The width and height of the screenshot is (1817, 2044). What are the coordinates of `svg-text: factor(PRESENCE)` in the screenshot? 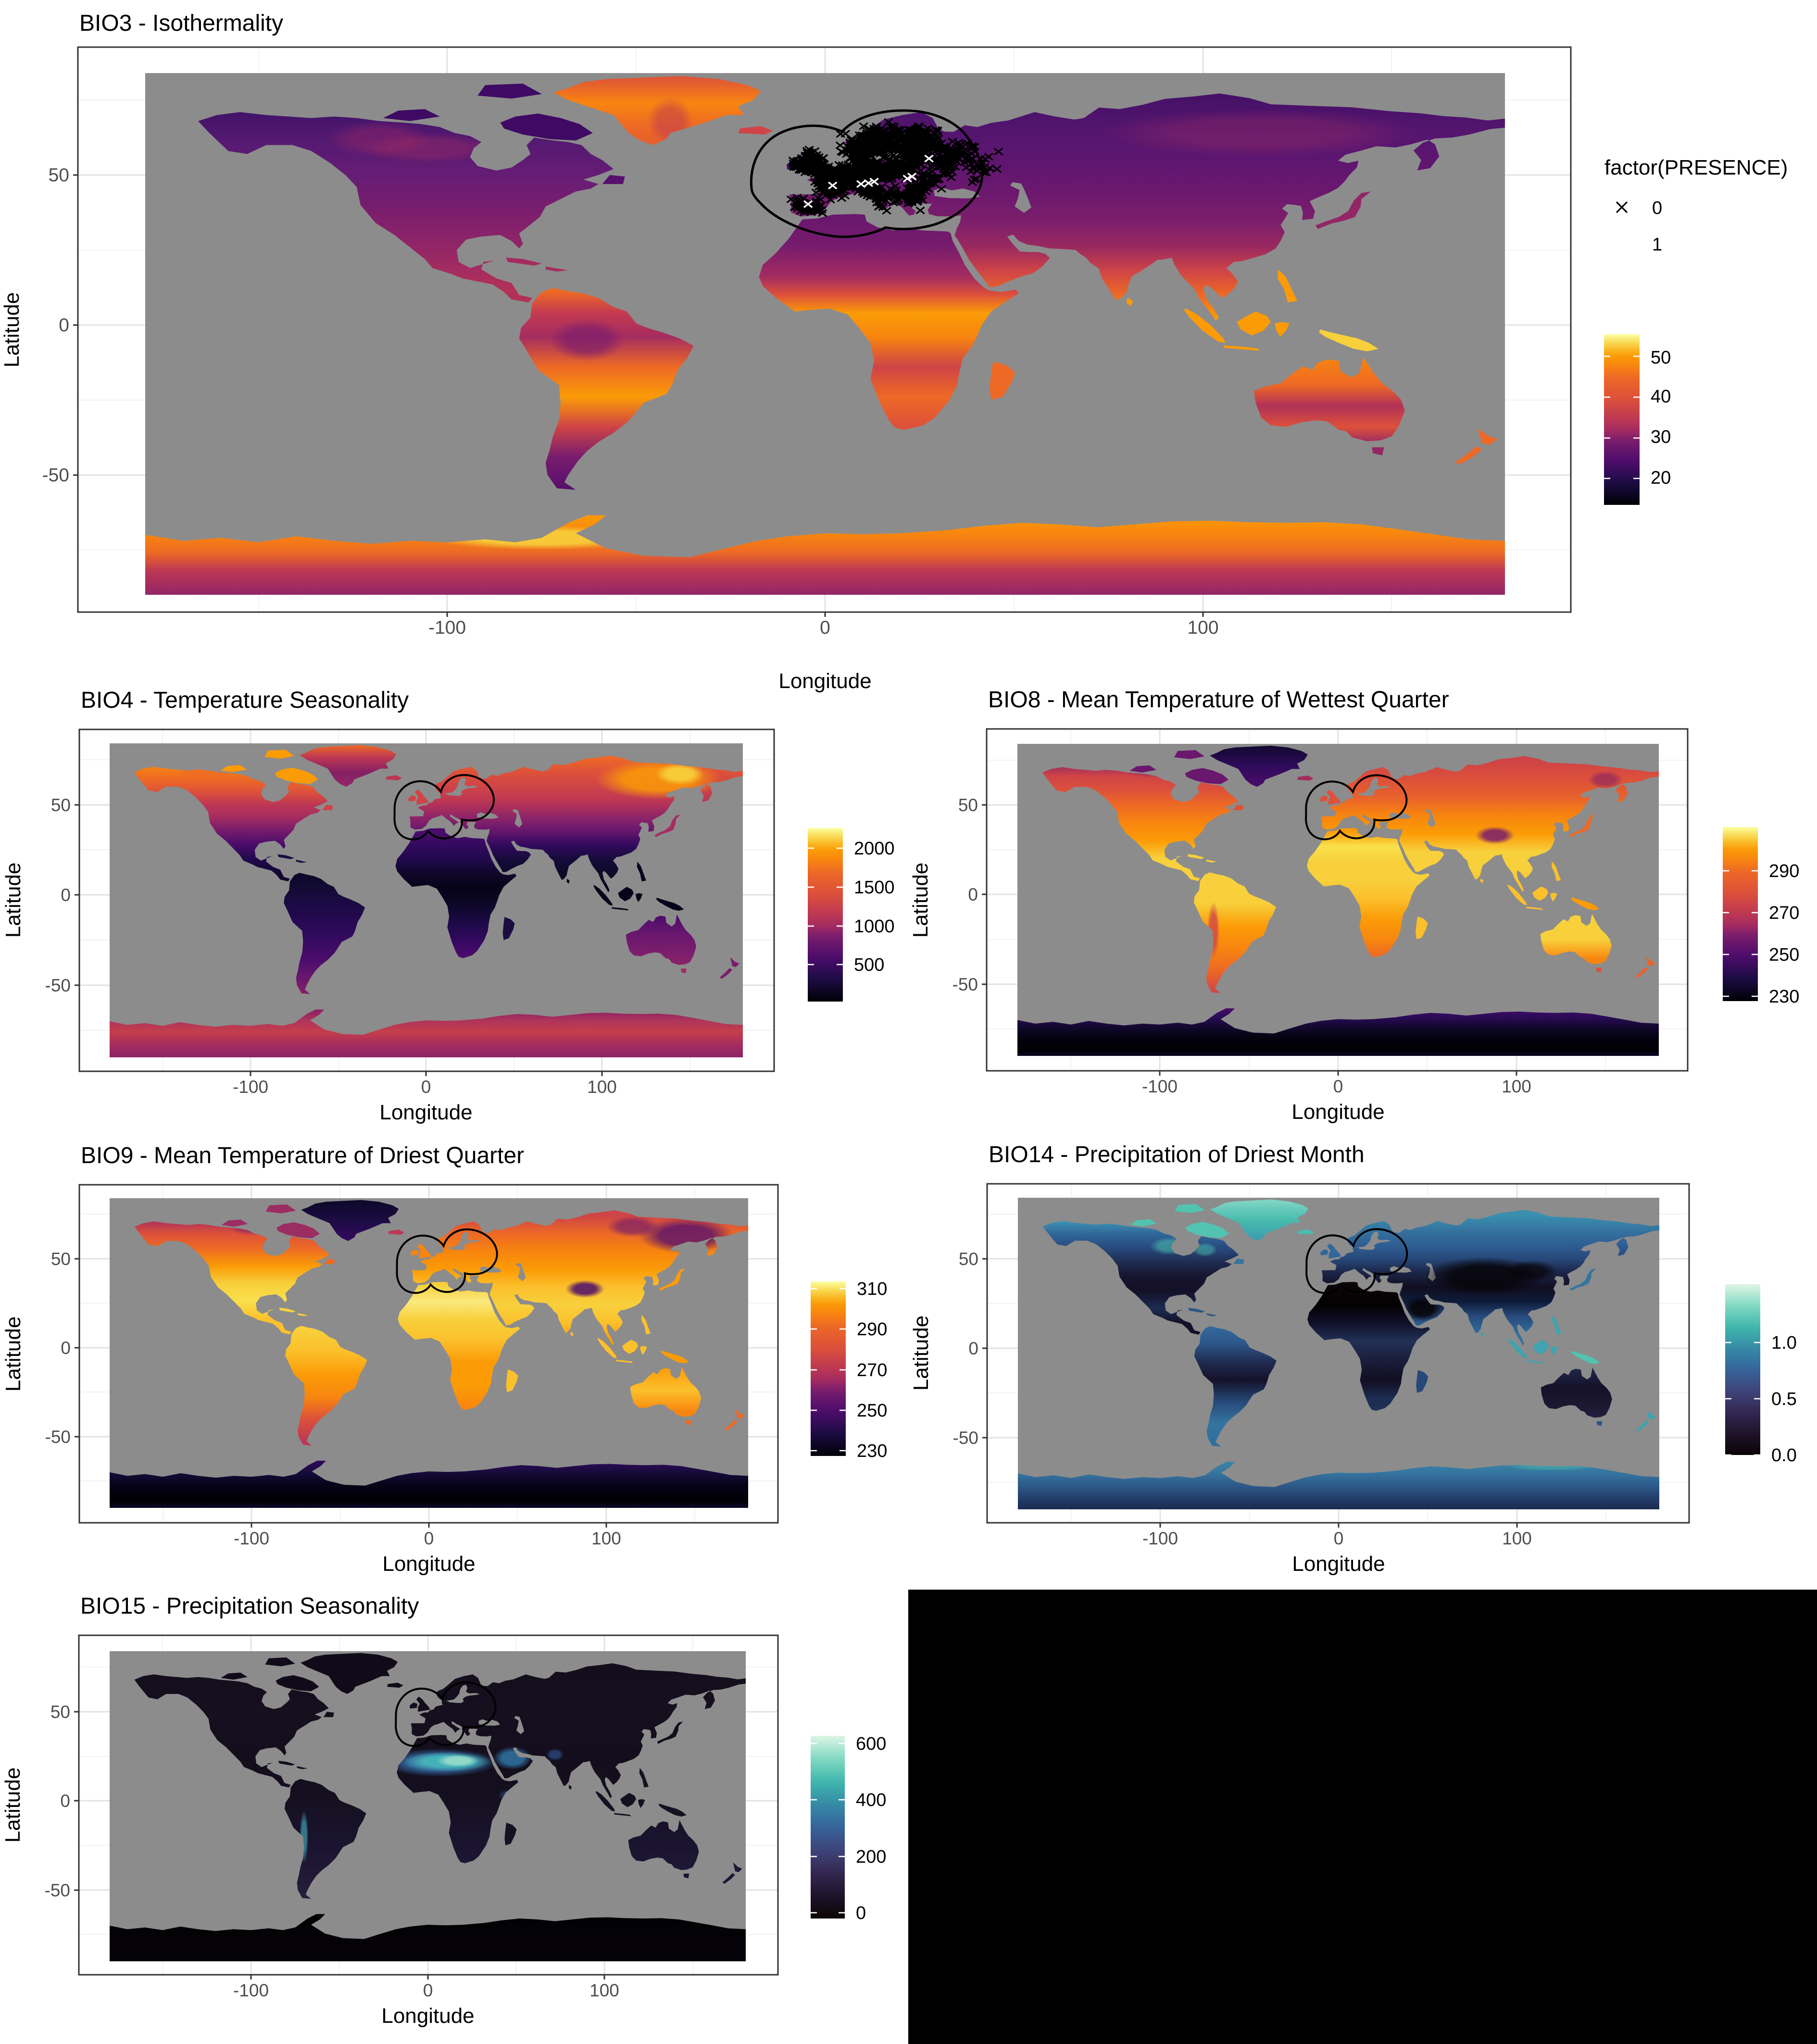 It's located at (1696, 167).